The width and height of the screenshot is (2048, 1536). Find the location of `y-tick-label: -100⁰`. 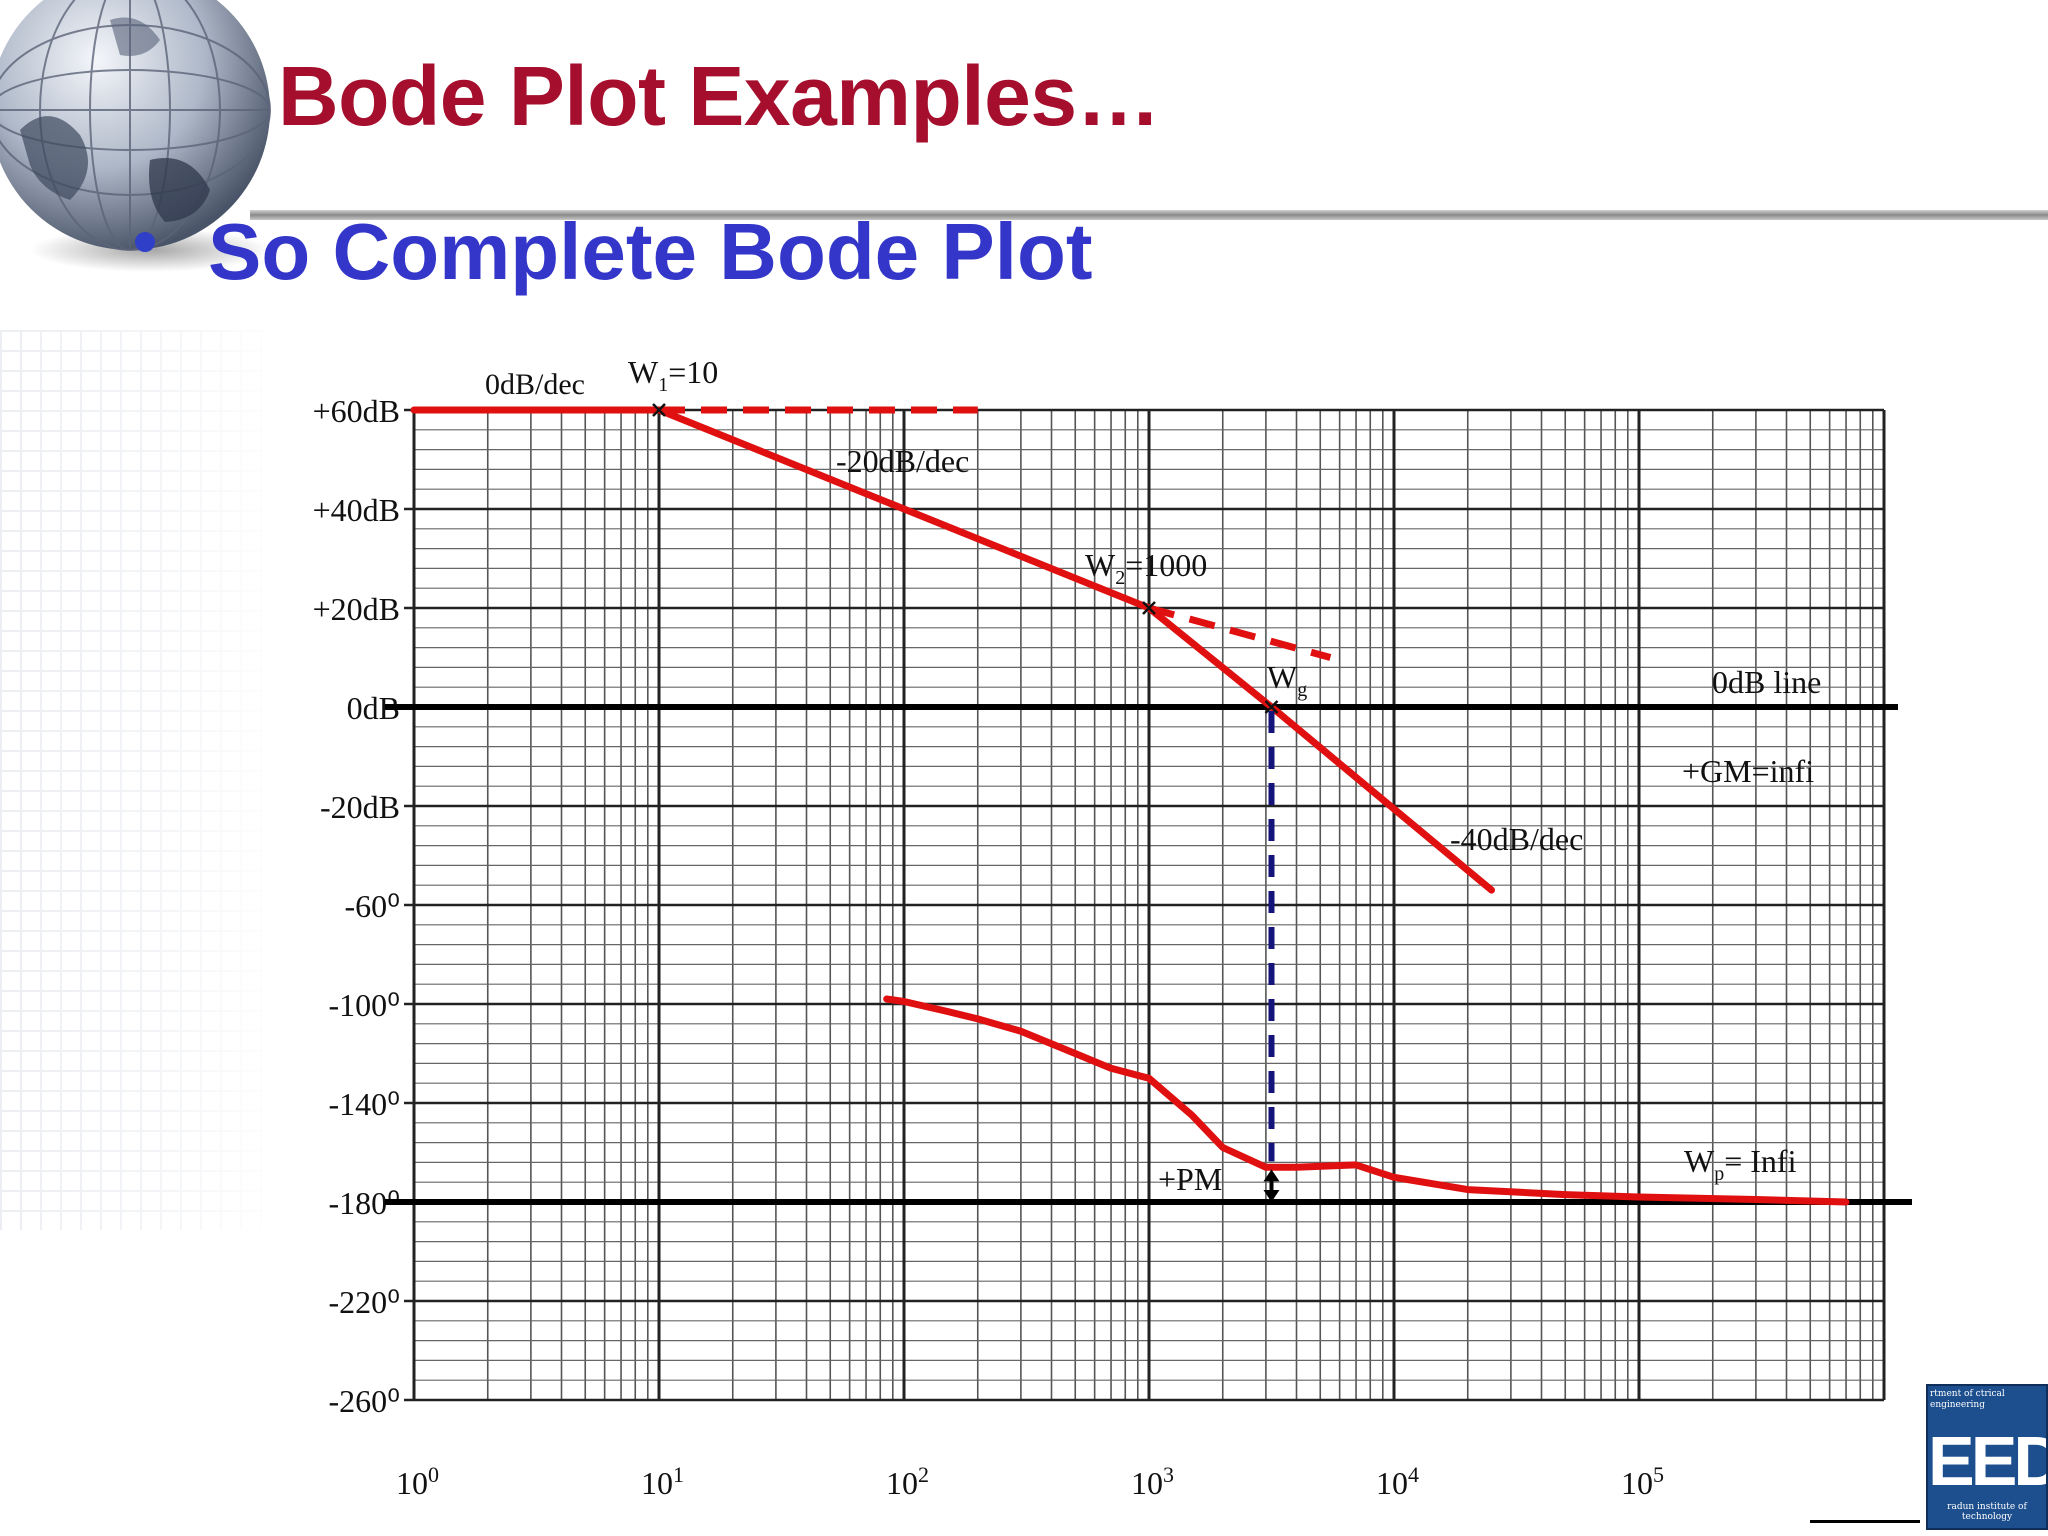

y-tick-label: -100⁰ is located at coordinates (364, 1005).